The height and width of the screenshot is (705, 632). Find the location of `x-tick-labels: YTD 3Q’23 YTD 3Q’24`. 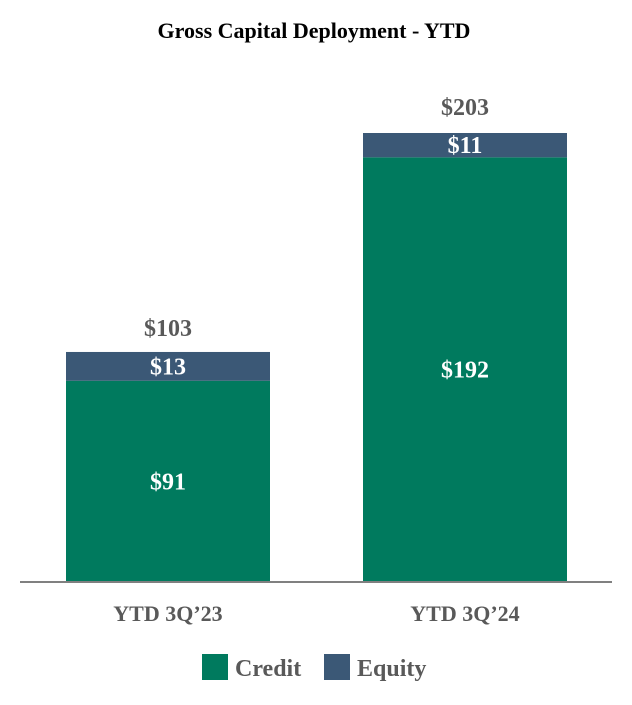

x-tick-labels: YTD 3Q’23 YTD 3Q’24 is located at coordinates (316, 613).